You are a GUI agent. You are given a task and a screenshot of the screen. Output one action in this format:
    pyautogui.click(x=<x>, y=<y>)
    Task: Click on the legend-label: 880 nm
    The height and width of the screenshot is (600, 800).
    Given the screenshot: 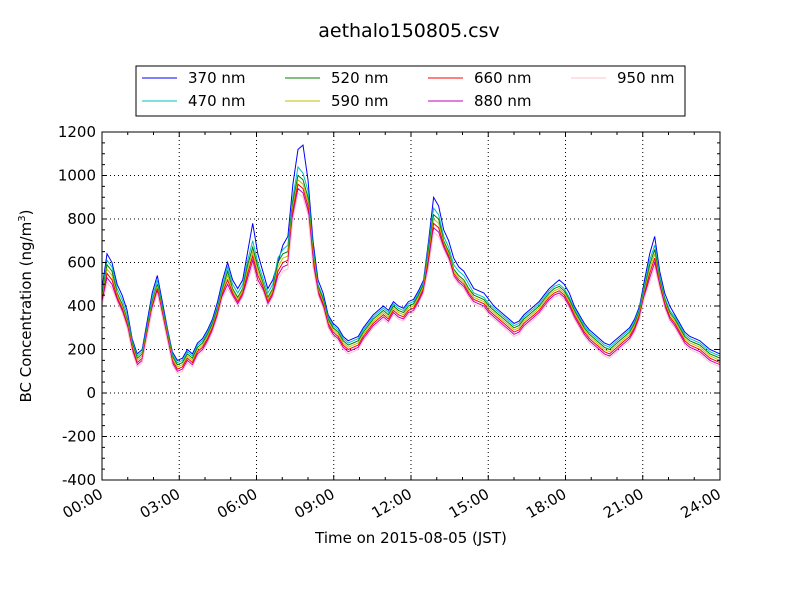 What is the action you would take?
    pyautogui.click(x=503, y=101)
    